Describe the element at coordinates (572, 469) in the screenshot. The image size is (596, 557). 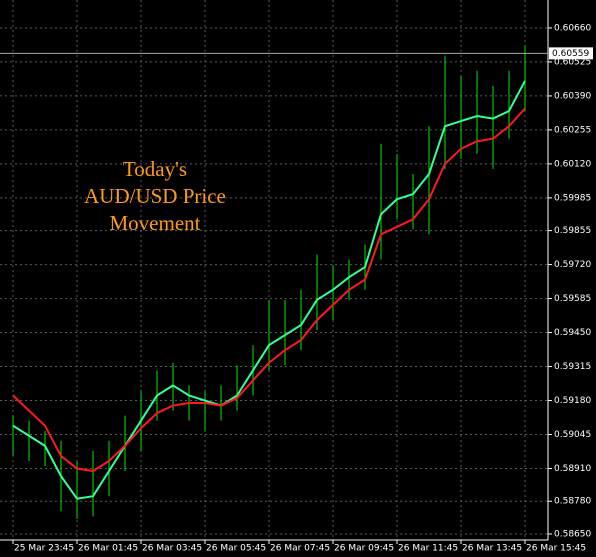
I see `y-tick-label: 0.58910` at that location.